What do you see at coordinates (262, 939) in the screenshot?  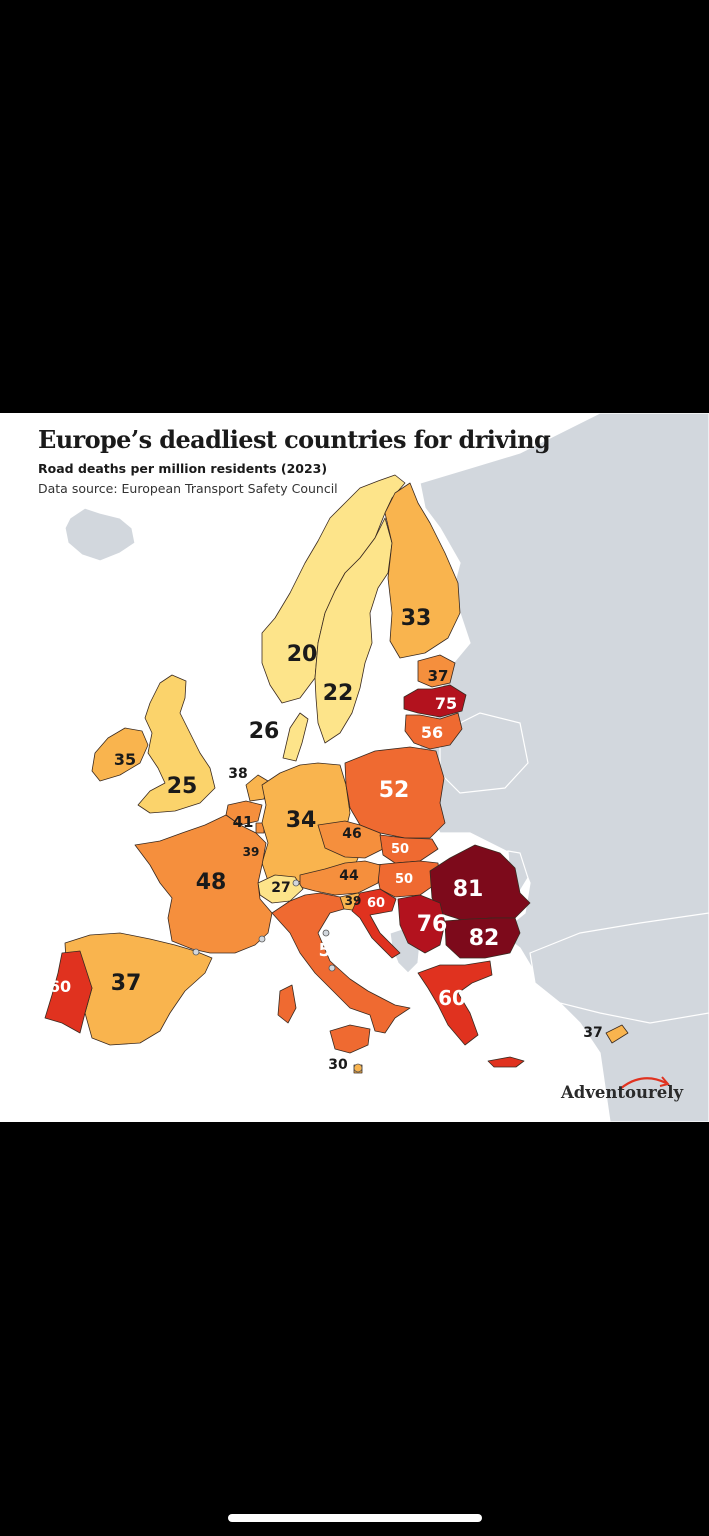 I see `marker-monaco` at bounding box center [262, 939].